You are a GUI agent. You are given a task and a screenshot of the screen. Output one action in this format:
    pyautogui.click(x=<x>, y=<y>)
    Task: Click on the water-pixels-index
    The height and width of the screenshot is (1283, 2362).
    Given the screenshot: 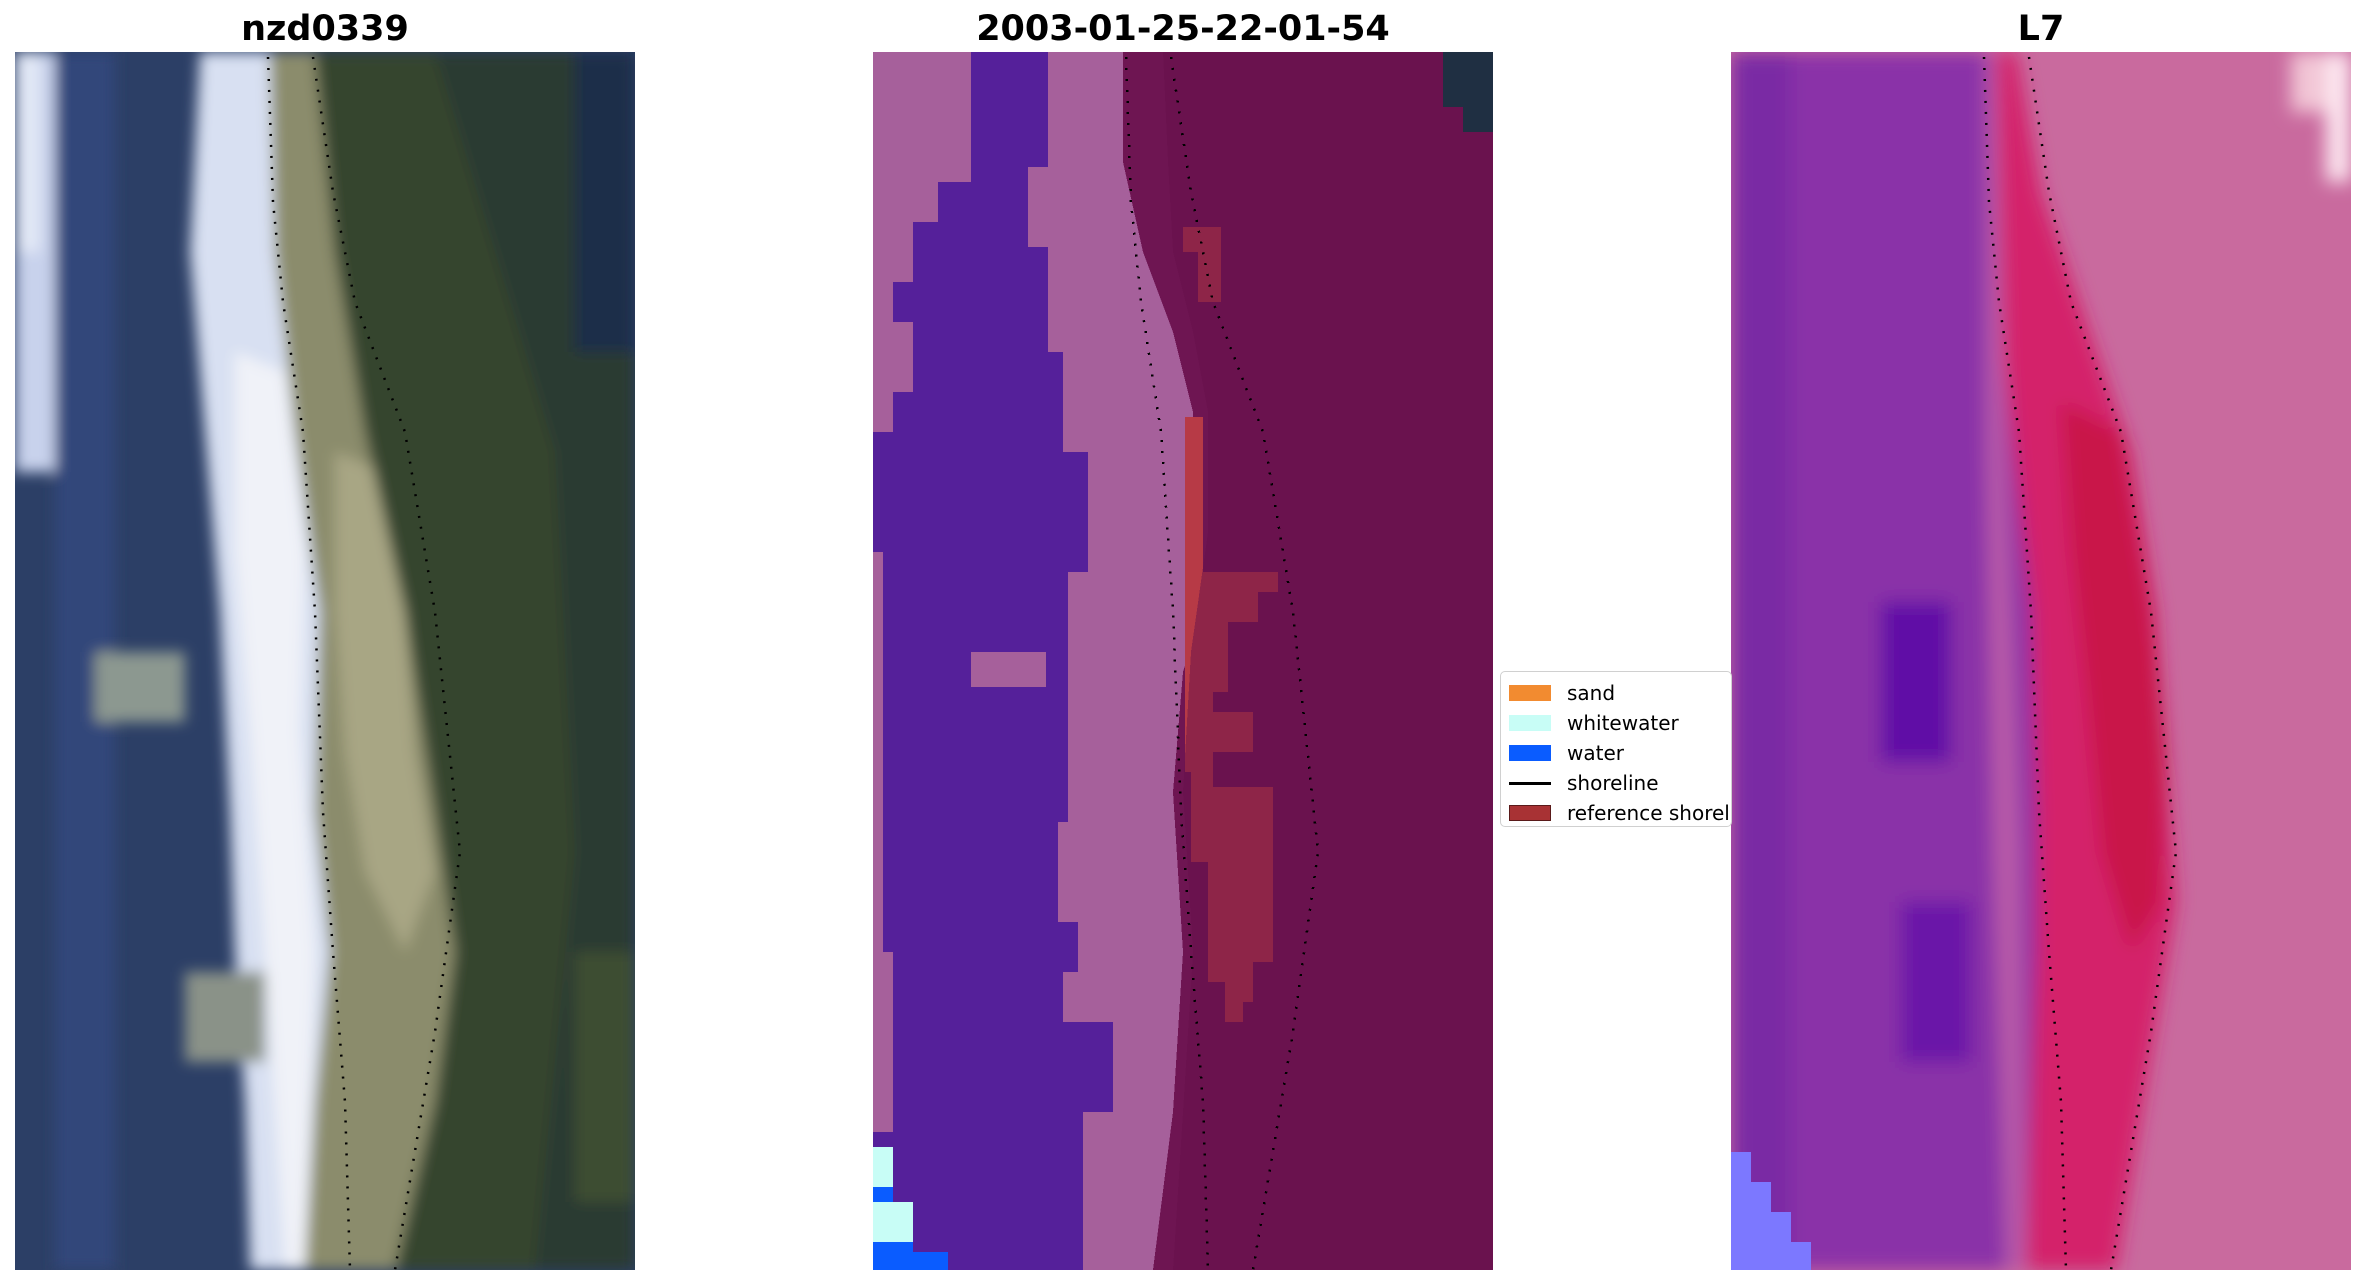 What is the action you would take?
    pyautogui.click(x=1771, y=1211)
    